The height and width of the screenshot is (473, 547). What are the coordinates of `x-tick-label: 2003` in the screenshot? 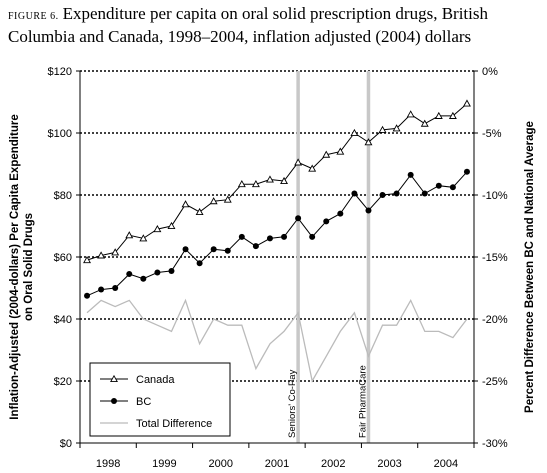 It's located at (389, 464).